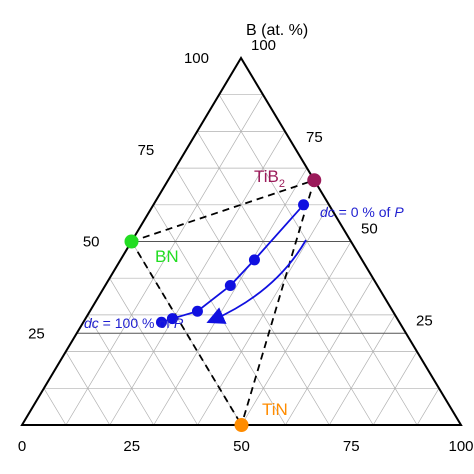 Image resolution: width=474 pixels, height=474 pixels. Describe the element at coordinates (22, 446) in the screenshot. I see `tick-label-bottom: 0` at that location.